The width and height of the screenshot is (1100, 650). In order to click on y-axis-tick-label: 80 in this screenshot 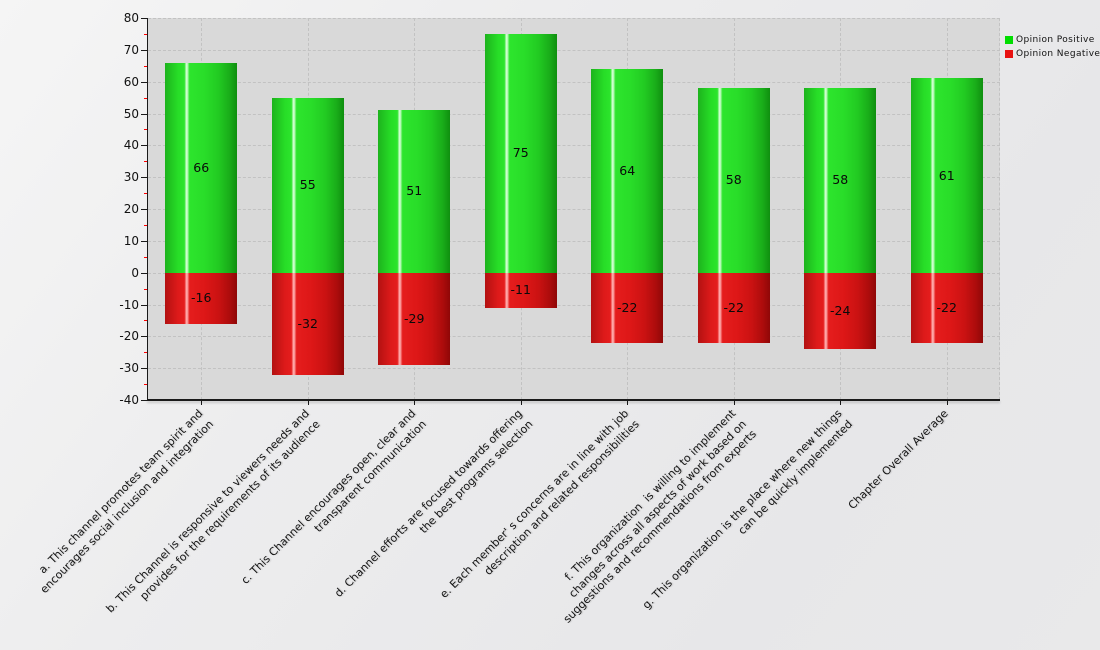, I will do `click(131, 18)`.